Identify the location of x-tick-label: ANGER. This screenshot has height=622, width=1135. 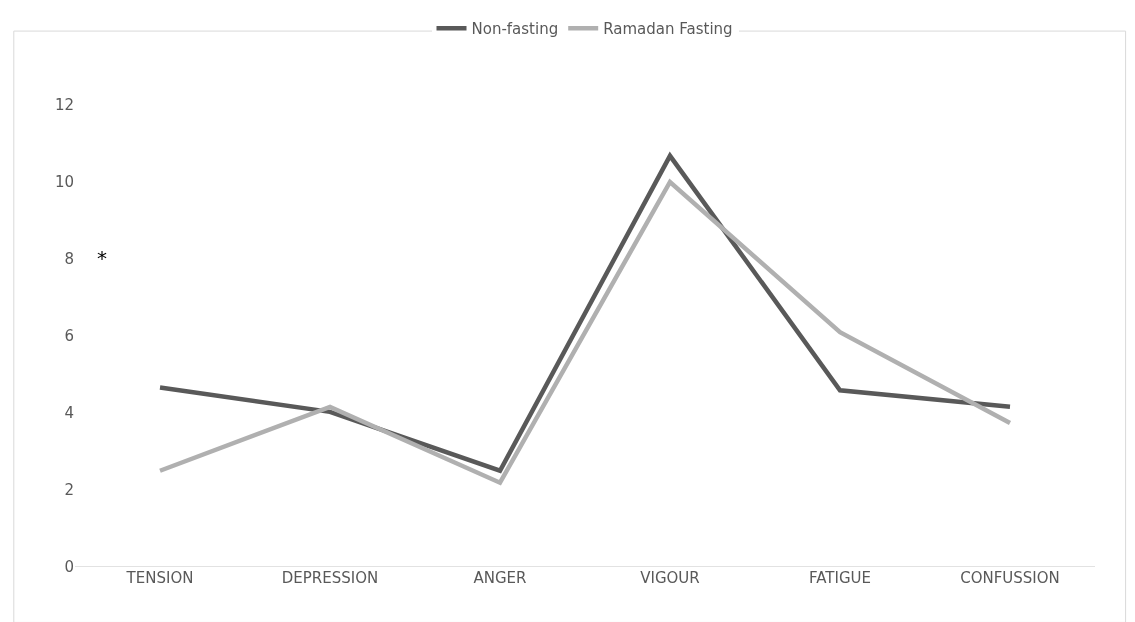
(500, 578).